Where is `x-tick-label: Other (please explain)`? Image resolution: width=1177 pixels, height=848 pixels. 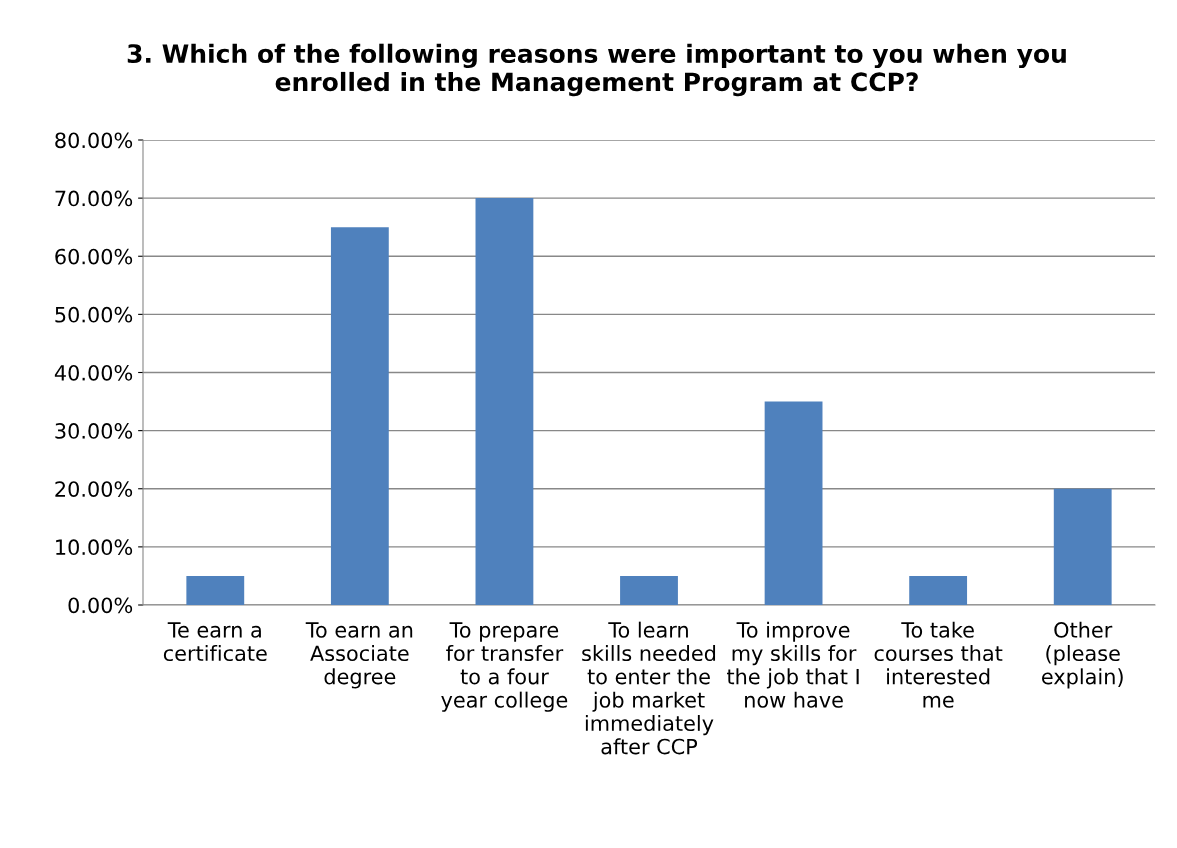
x-tick-label: Other (please explain) is located at coordinates (1082, 655).